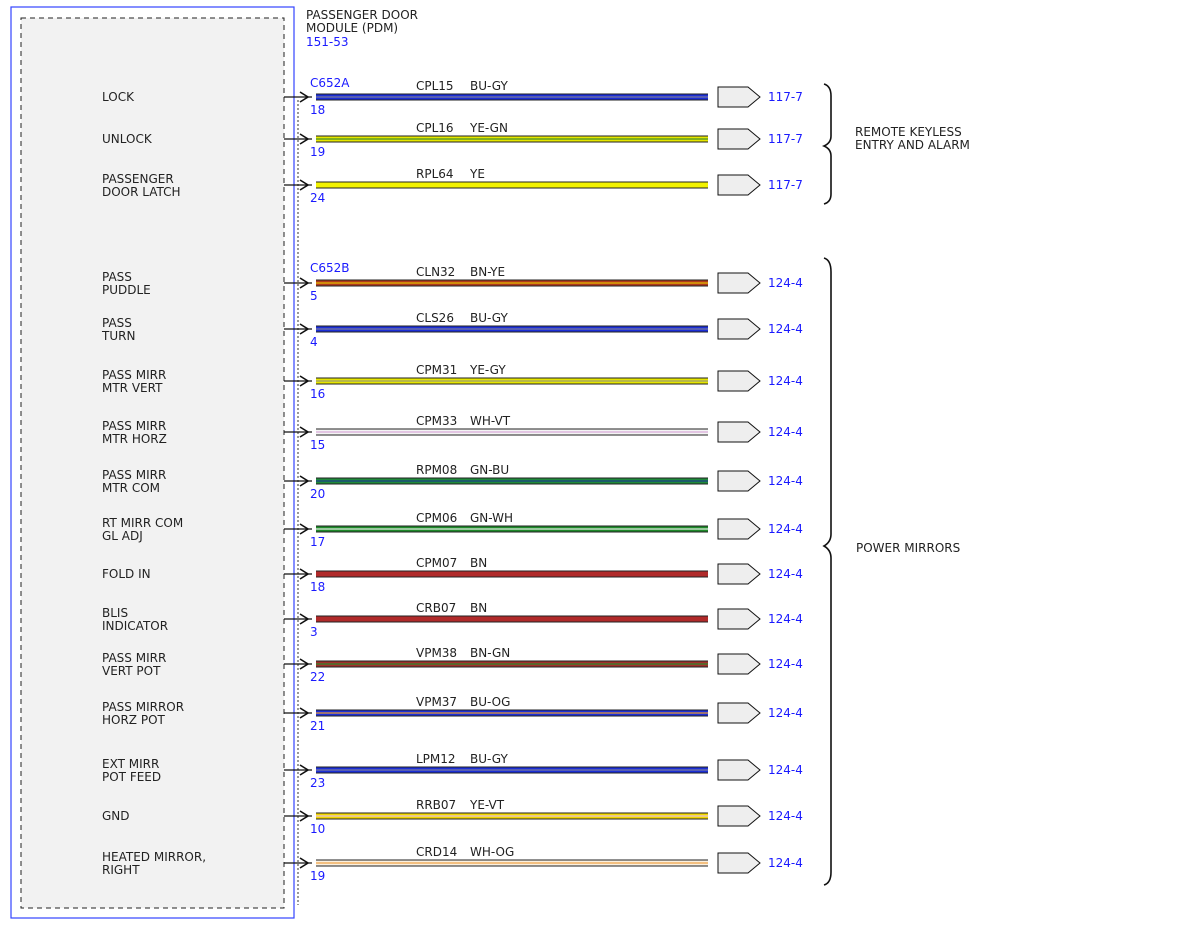  I want to click on circuit-id: CPL15, so click(435, 86).